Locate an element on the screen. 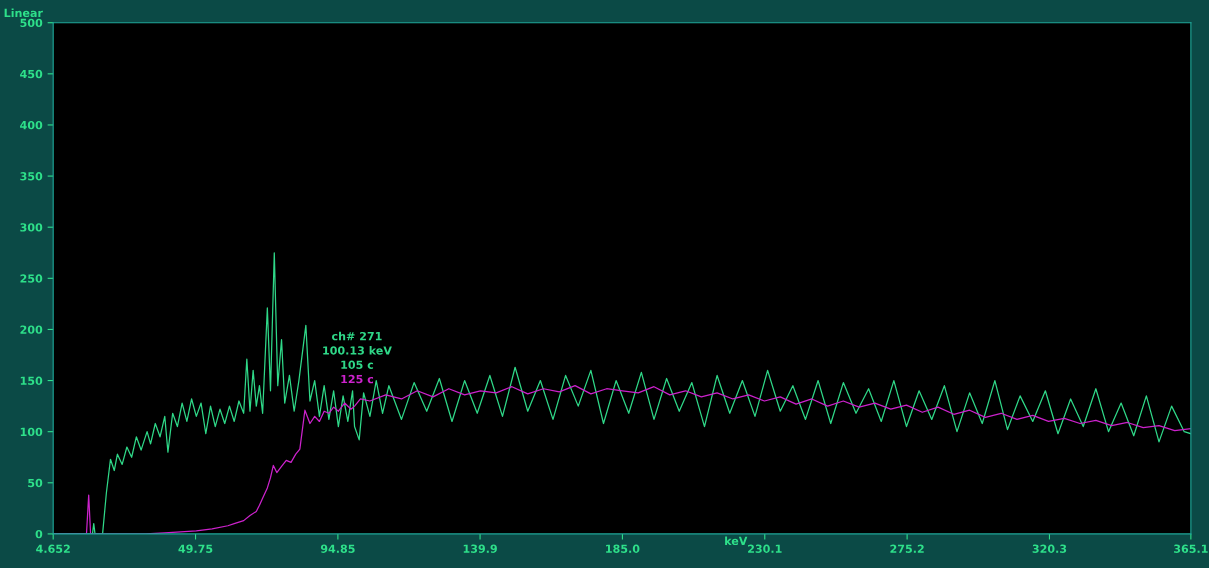  x-tick-label: 365.1 is located at coordinates (1191, 548).